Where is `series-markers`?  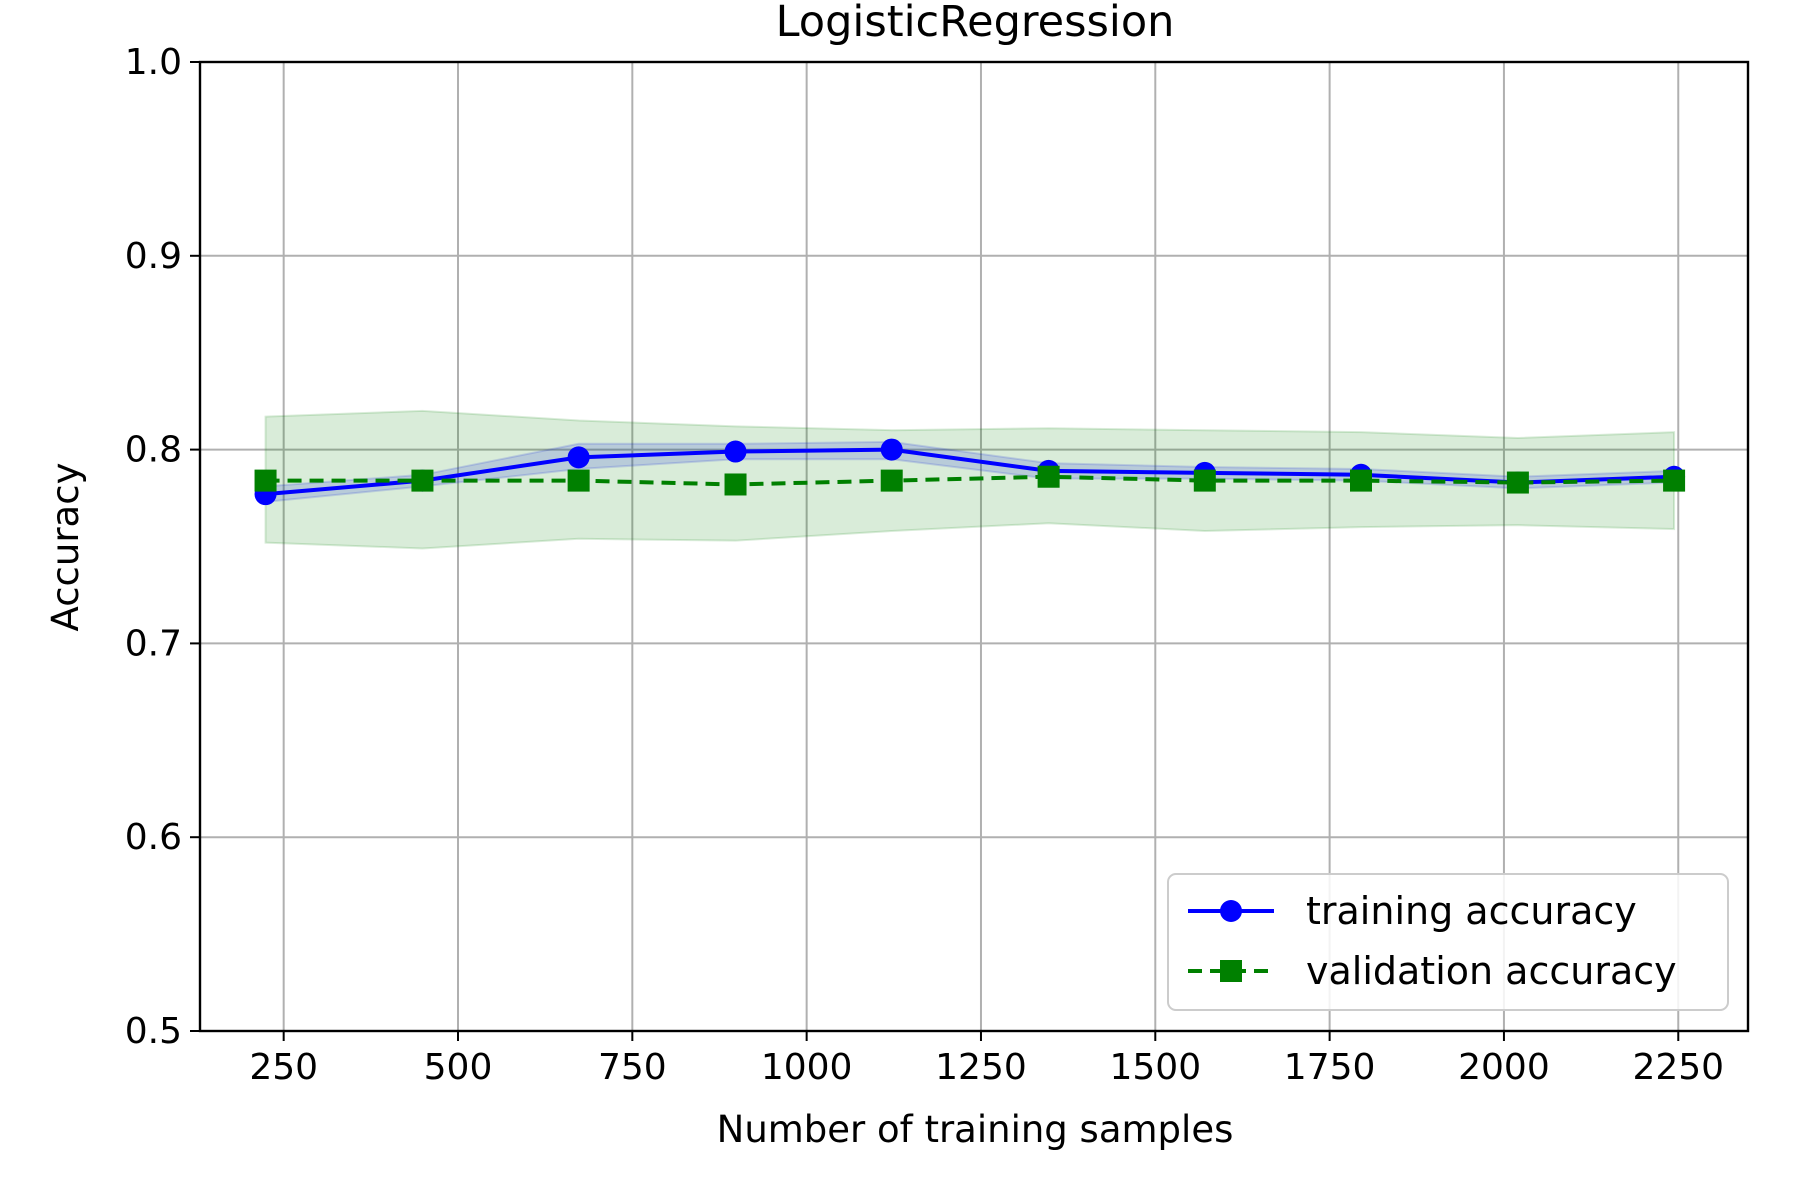
series-markers is located at coordinates (970, 472).